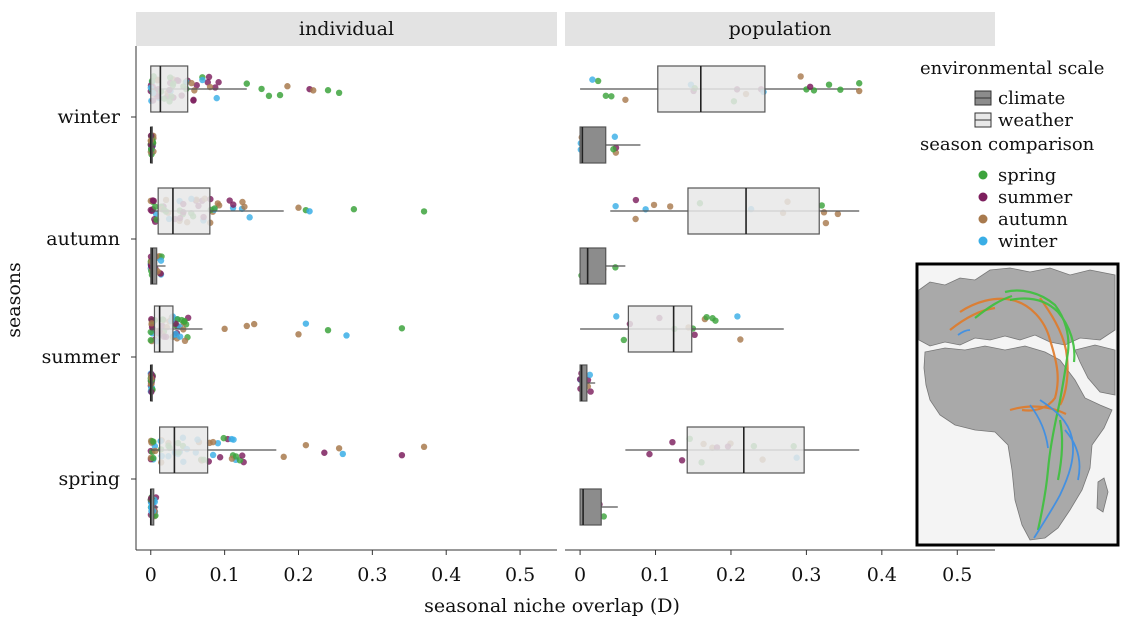 The image size is (1127, 622). Describe the element at coordinates (346, 29) in the screenshot. I see `facet-strip-individual` at that location.